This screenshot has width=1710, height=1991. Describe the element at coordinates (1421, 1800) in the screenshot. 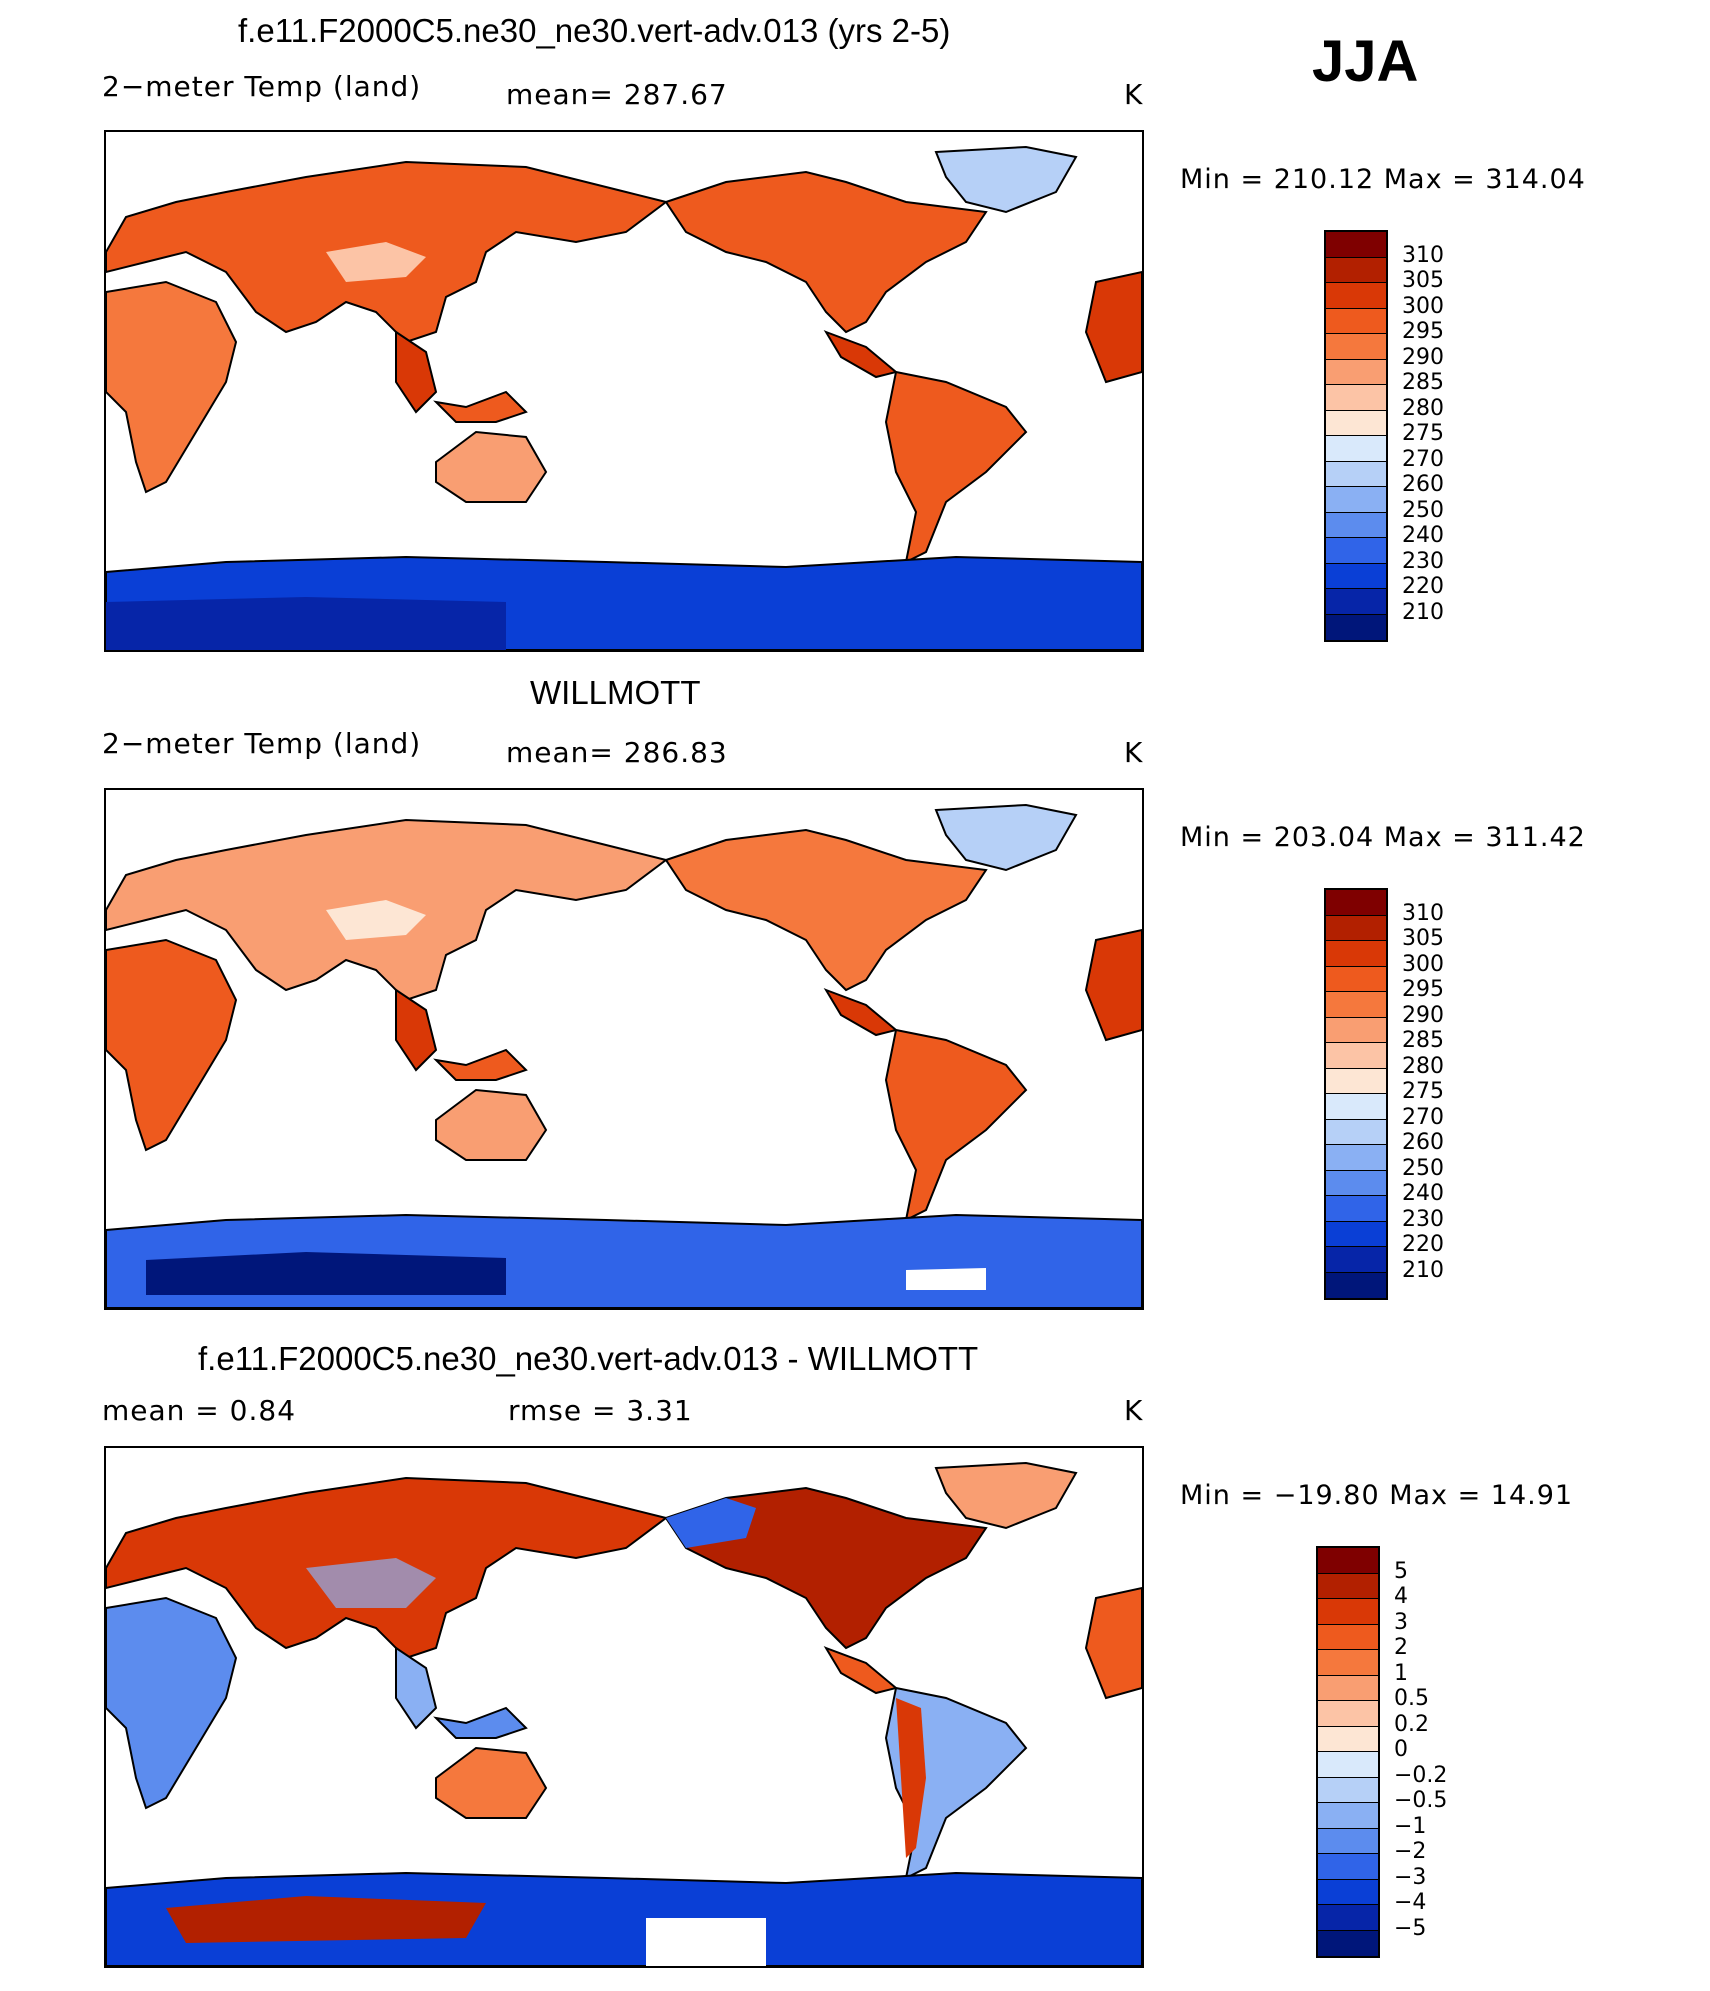

I see `colorbar-tick-label: −0.5` at that location.